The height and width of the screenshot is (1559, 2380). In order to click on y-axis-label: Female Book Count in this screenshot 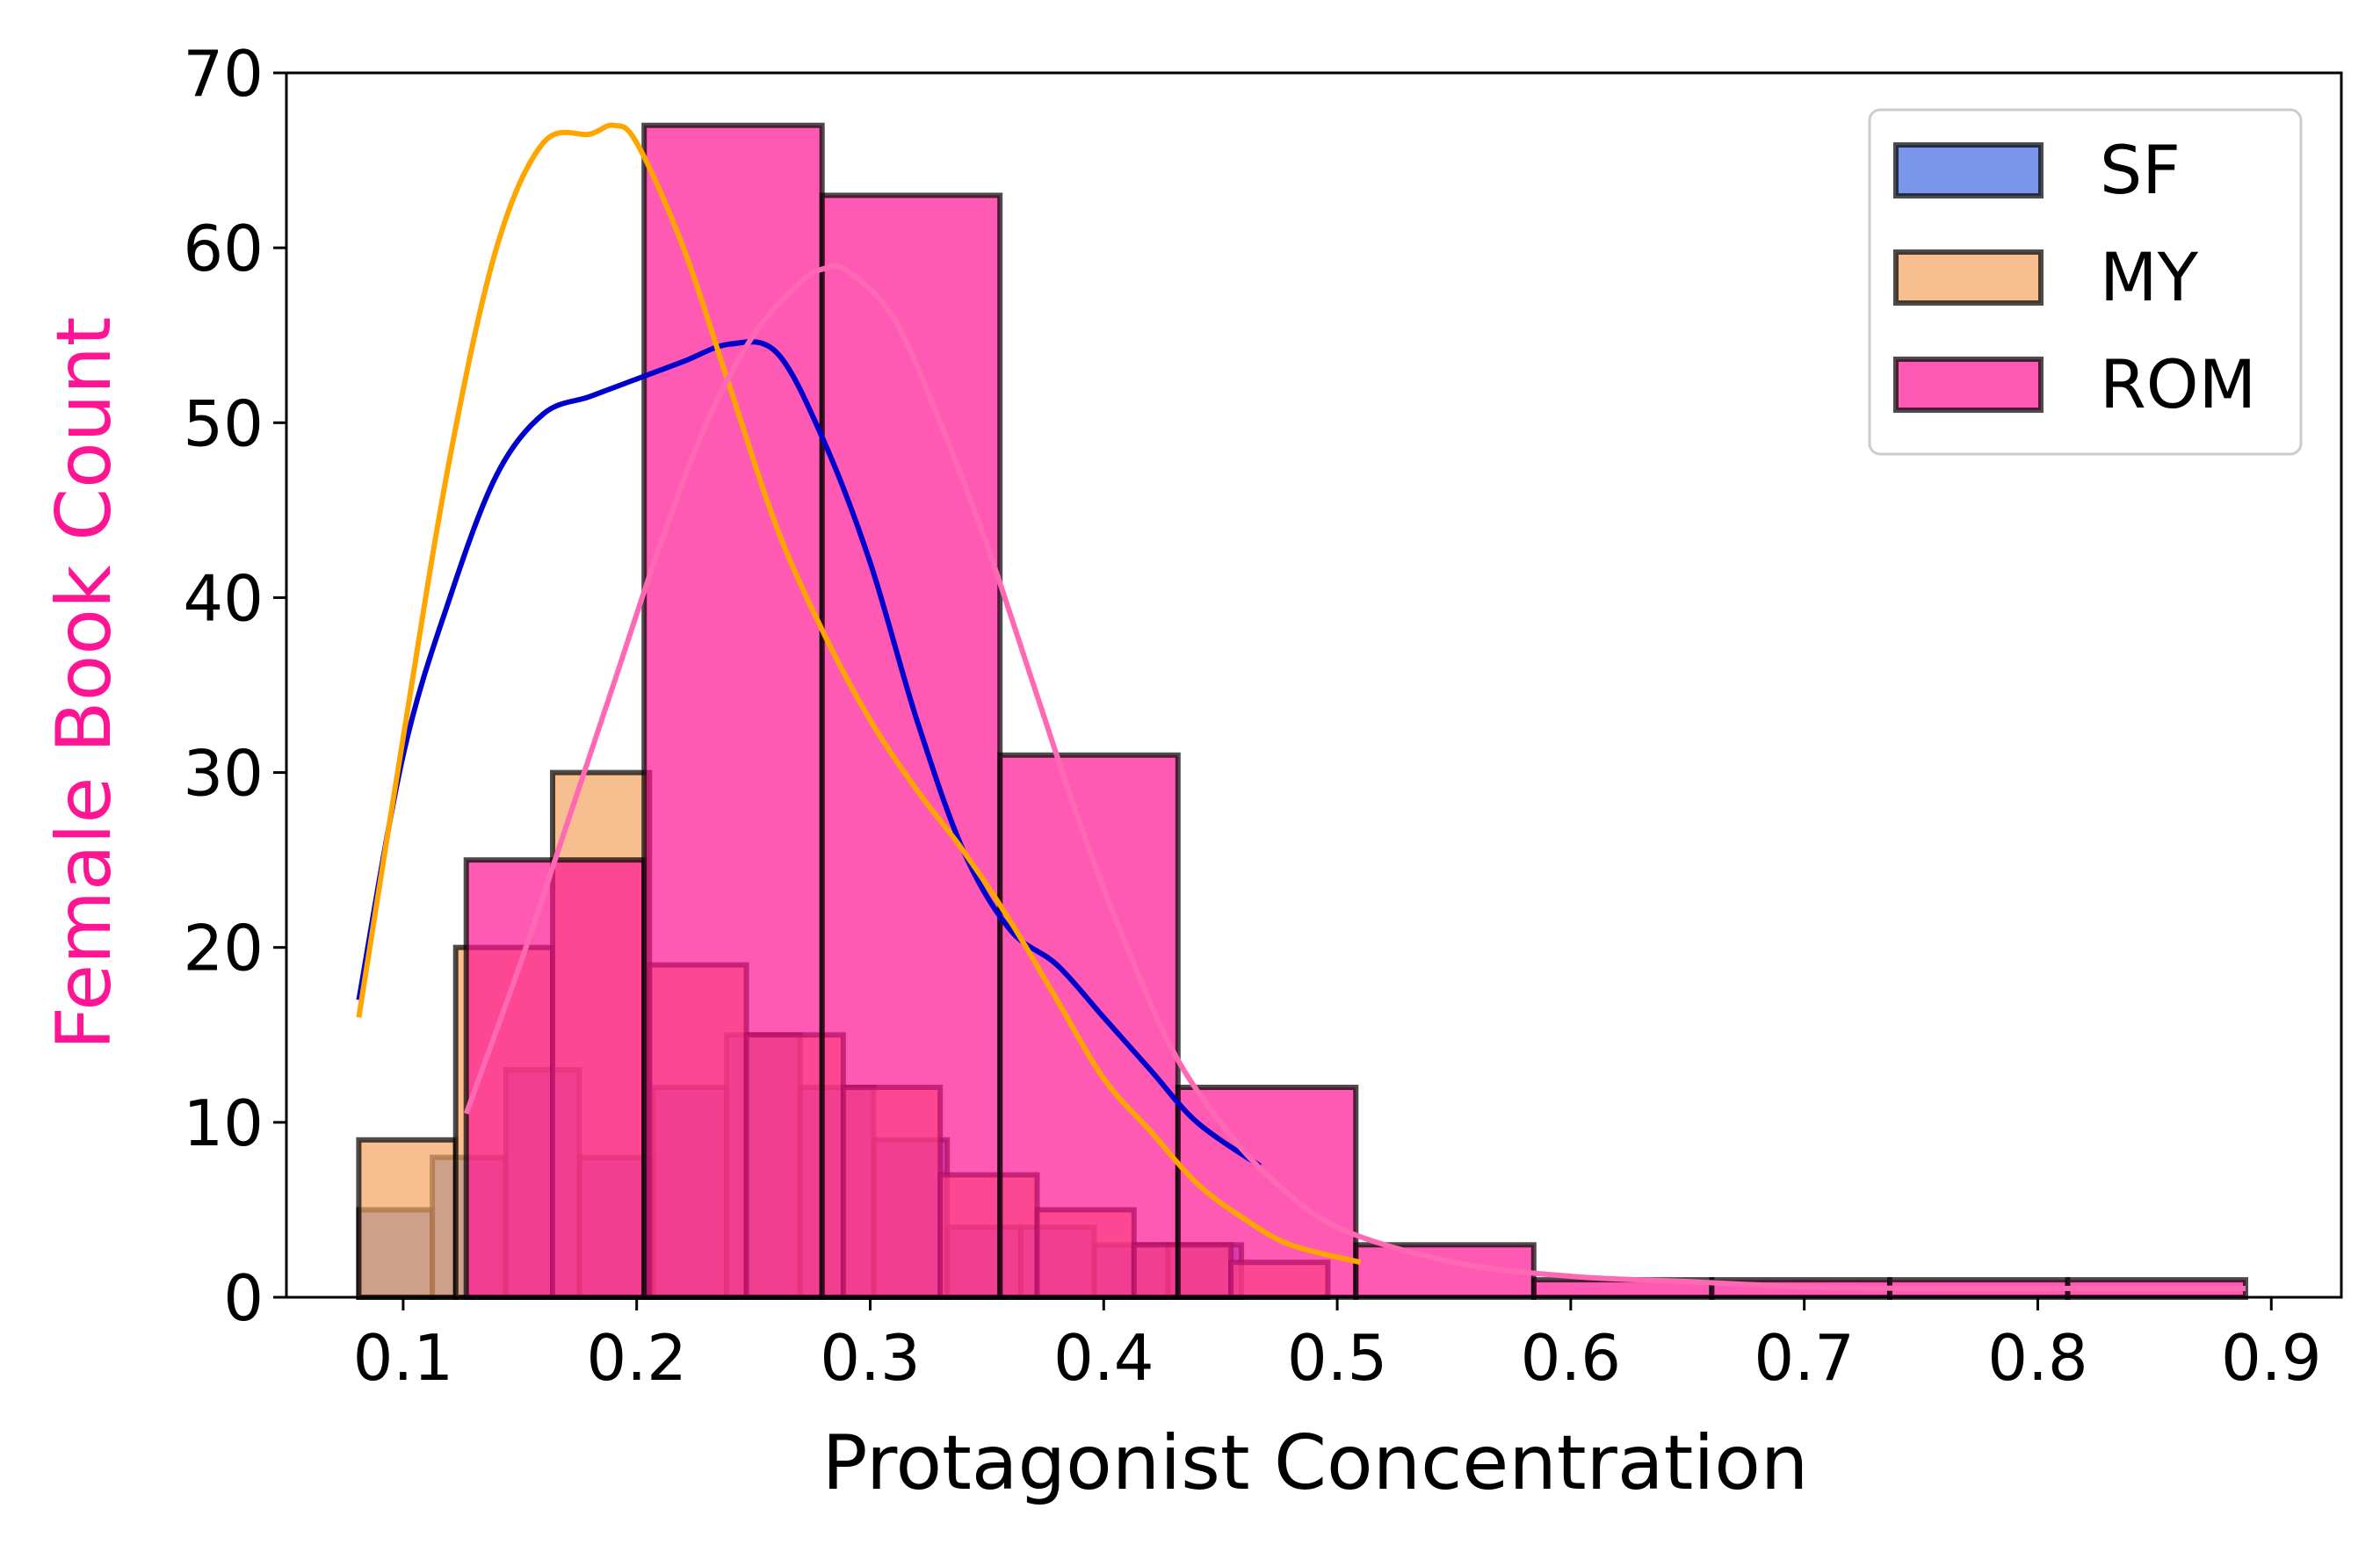, I will do `click(84, 683)`.